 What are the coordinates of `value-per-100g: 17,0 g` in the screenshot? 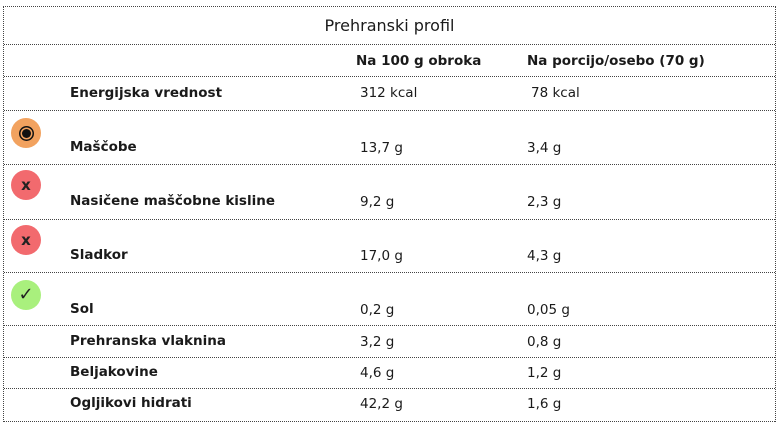 It's located at (381, 256).